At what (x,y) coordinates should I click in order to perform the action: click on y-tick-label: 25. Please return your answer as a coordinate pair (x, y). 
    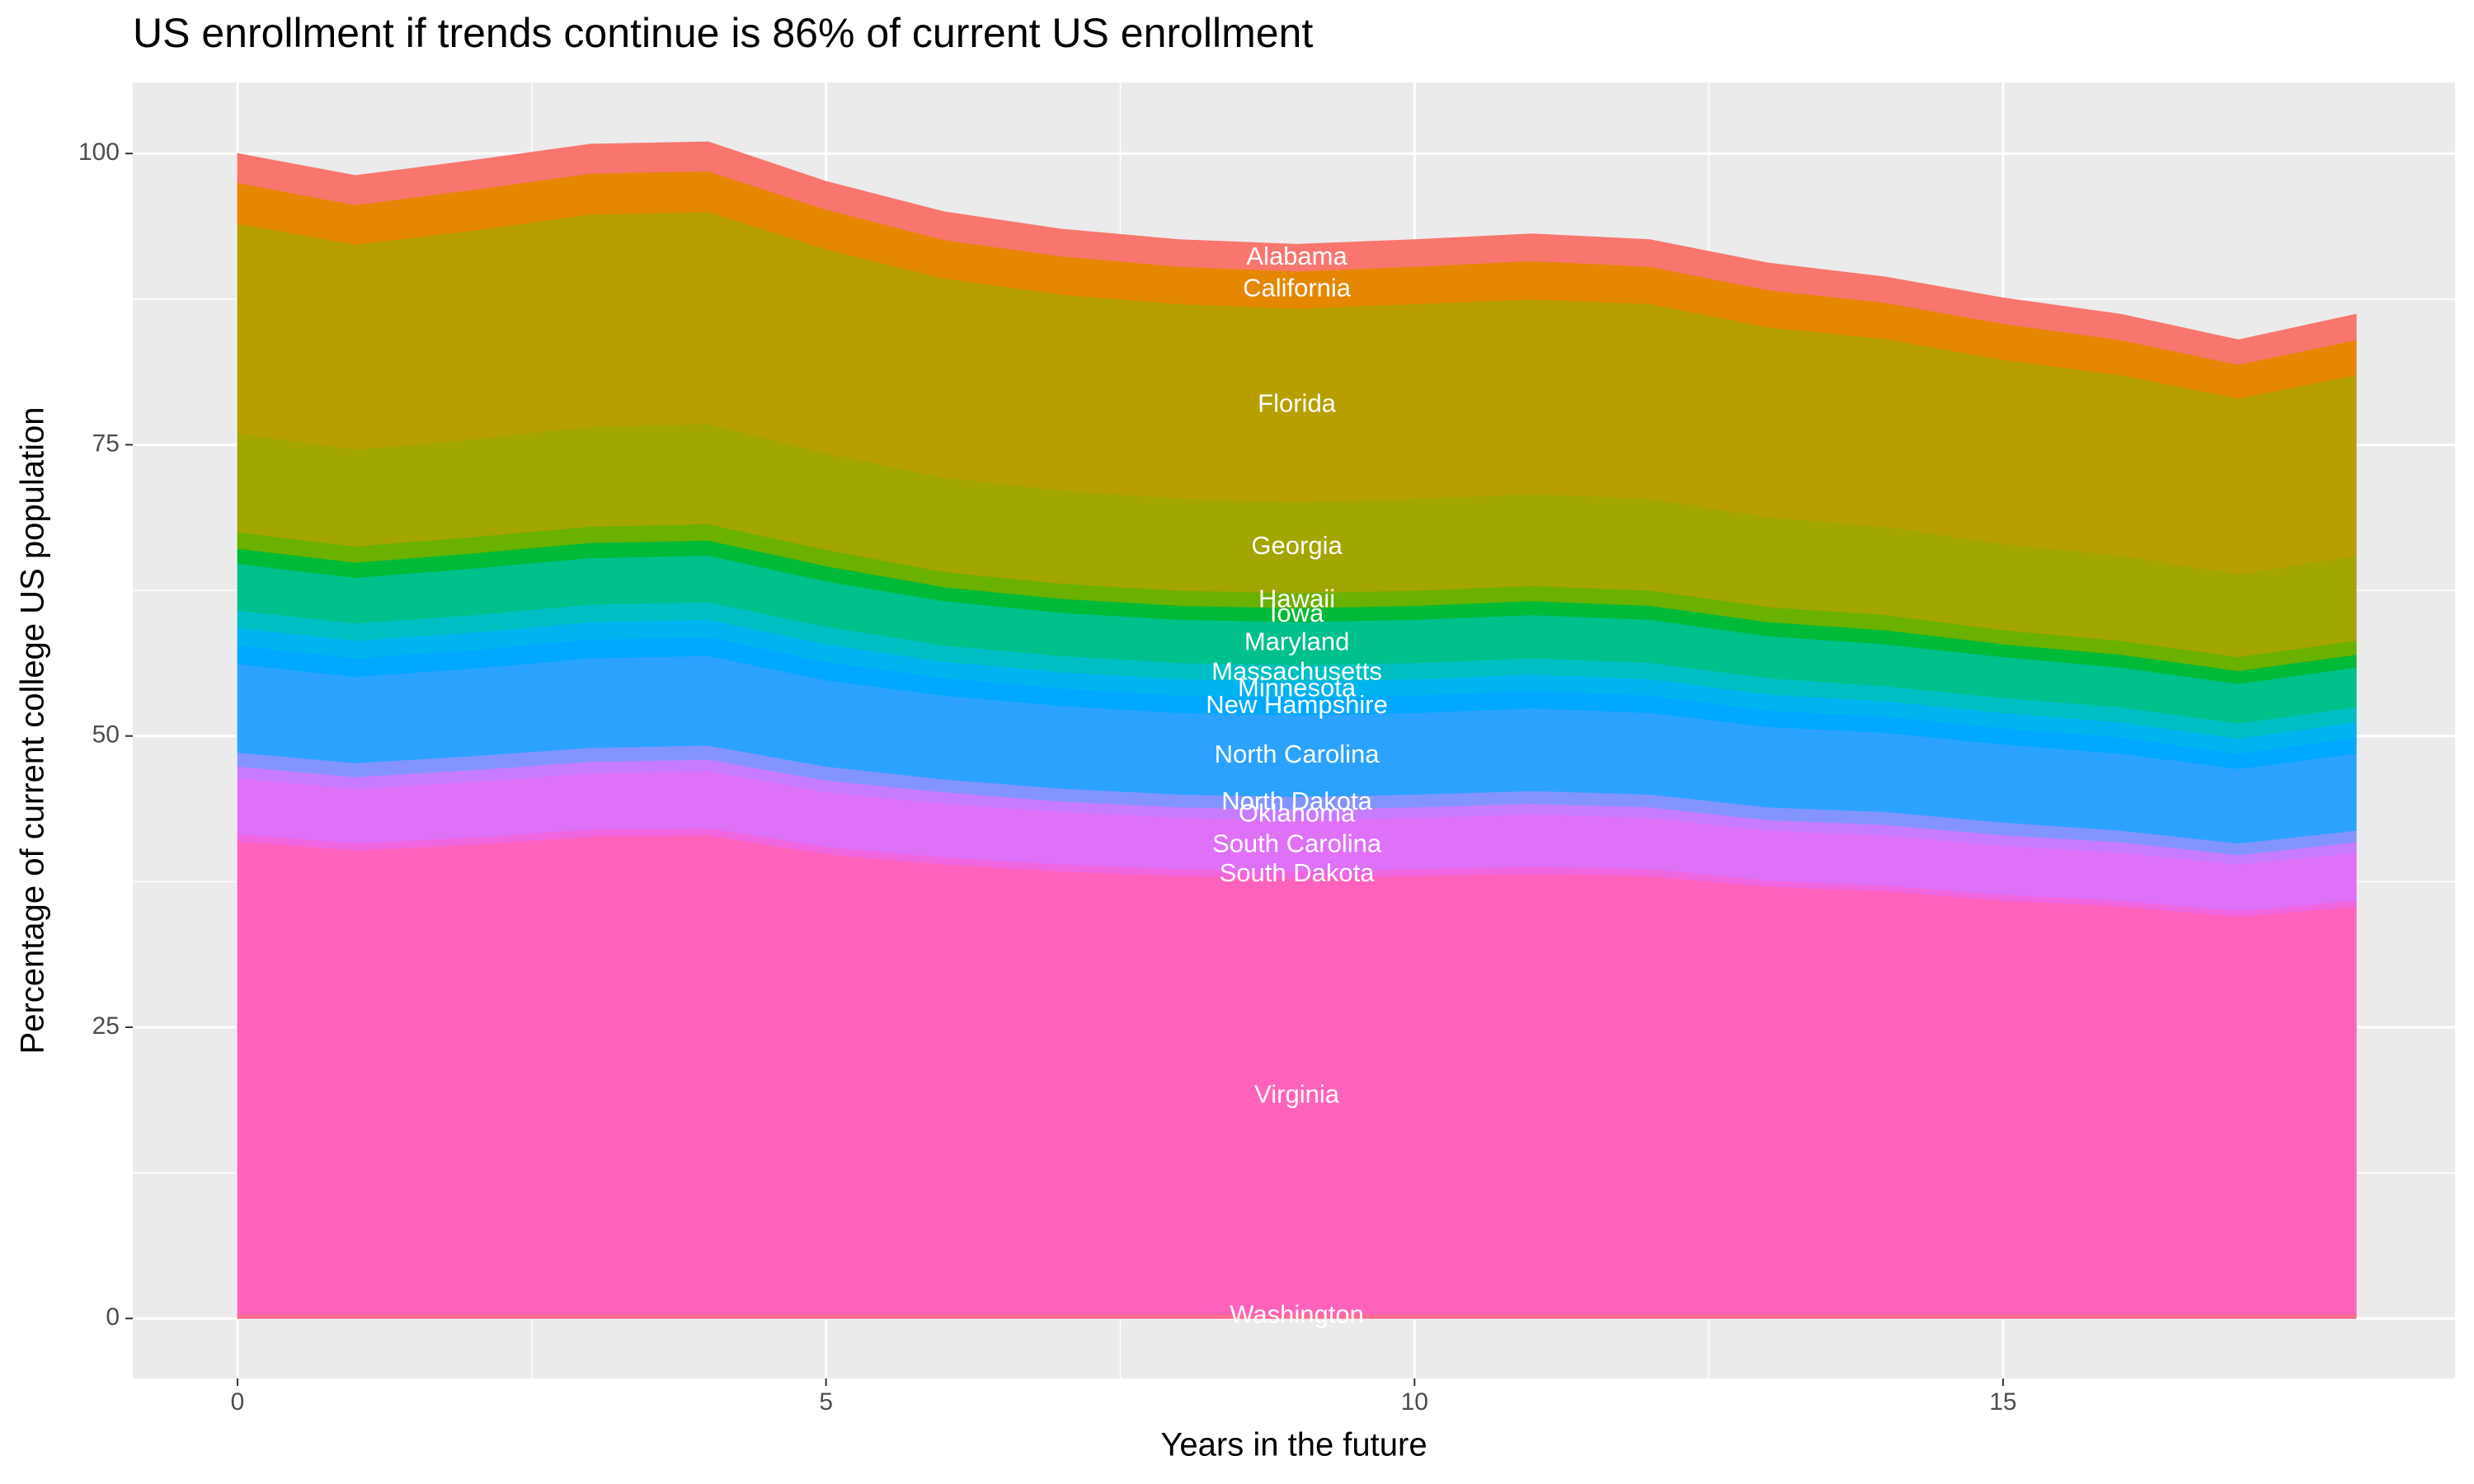
    Looking at the image, I should click on (106, 1026).